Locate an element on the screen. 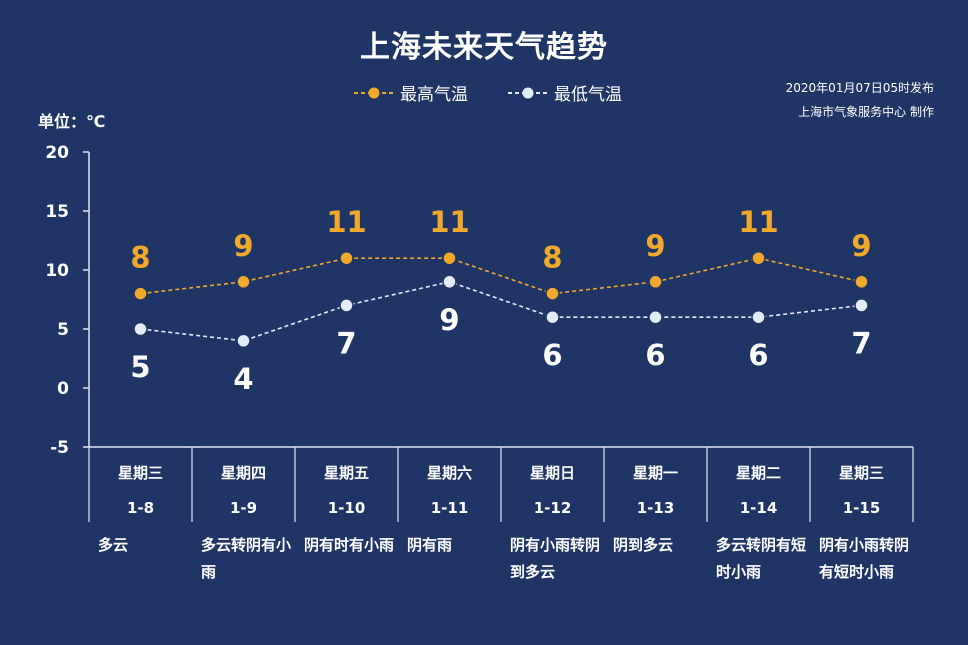 The image size is (968, 645). unit-label: 单位：℃ is located at coordinates (72, 121).